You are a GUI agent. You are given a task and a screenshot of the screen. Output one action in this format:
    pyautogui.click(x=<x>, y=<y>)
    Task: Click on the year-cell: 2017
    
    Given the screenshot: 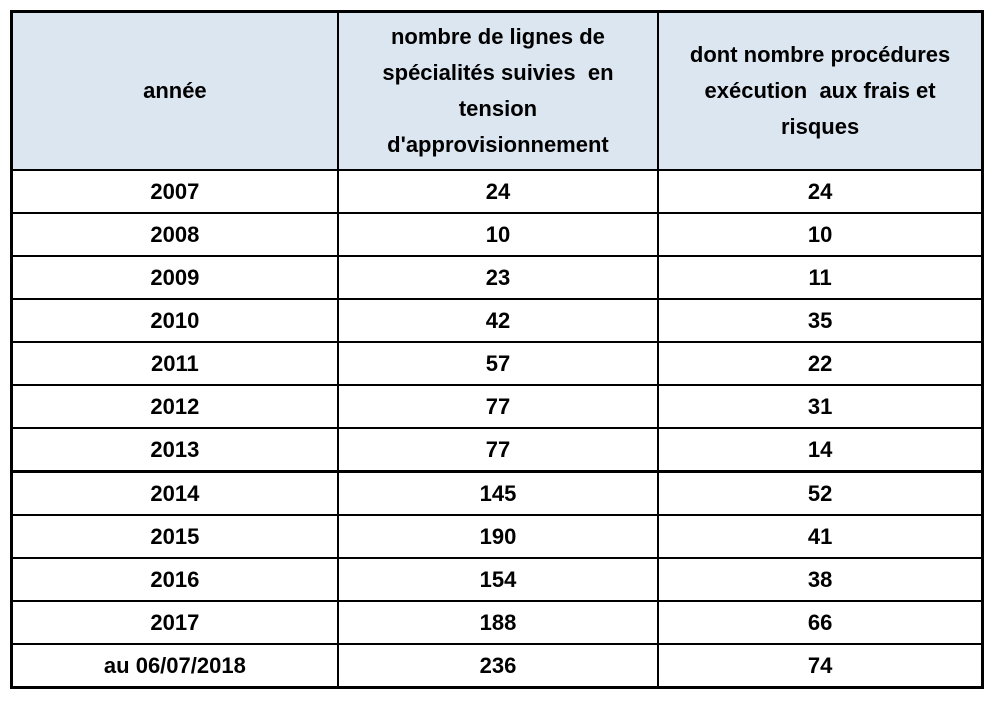 What is the action you would take?
    pyautogui.click(x=174, y=622)
    